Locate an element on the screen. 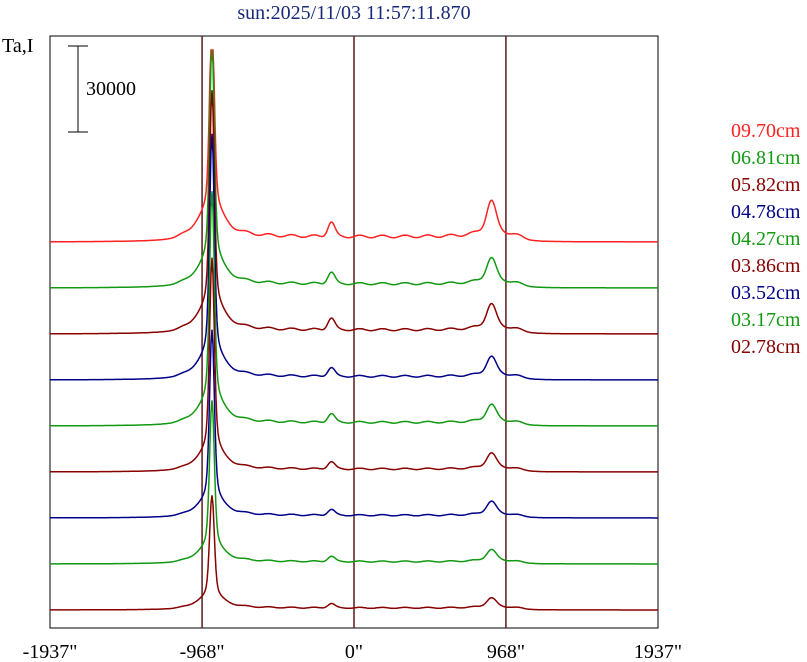  legend-entry: 05.82cm is located at coordinates (766, 185).